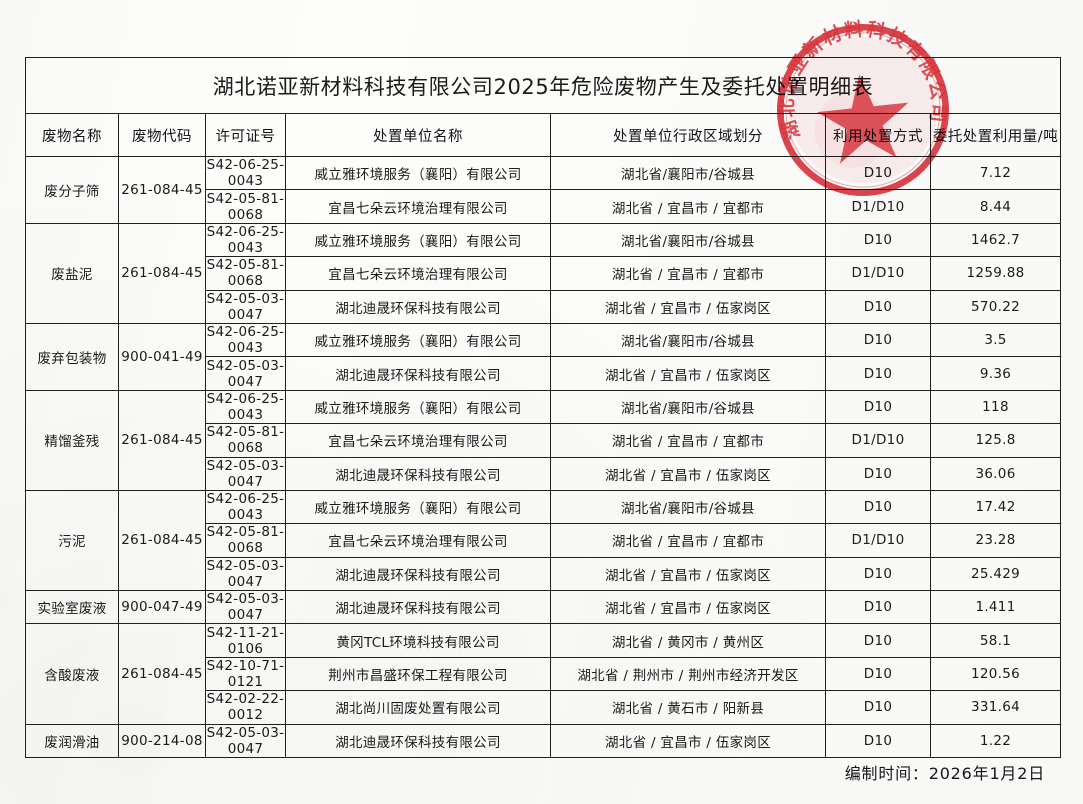 This screenshot has height=804, width=1083. Describe the element at coordinates (245, 640) in the screenshot. I see `cell-permit-no: S42-11-21-0106` at that location.